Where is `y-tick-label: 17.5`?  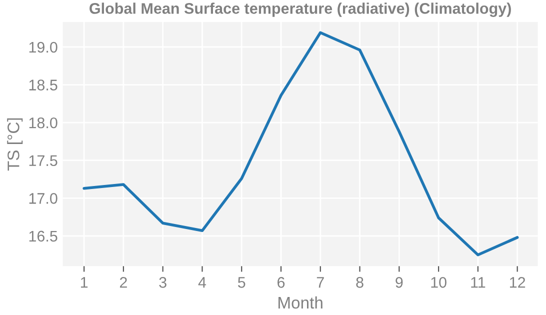
y-tick-label: 17.5 is located at coordinates (43, 160).